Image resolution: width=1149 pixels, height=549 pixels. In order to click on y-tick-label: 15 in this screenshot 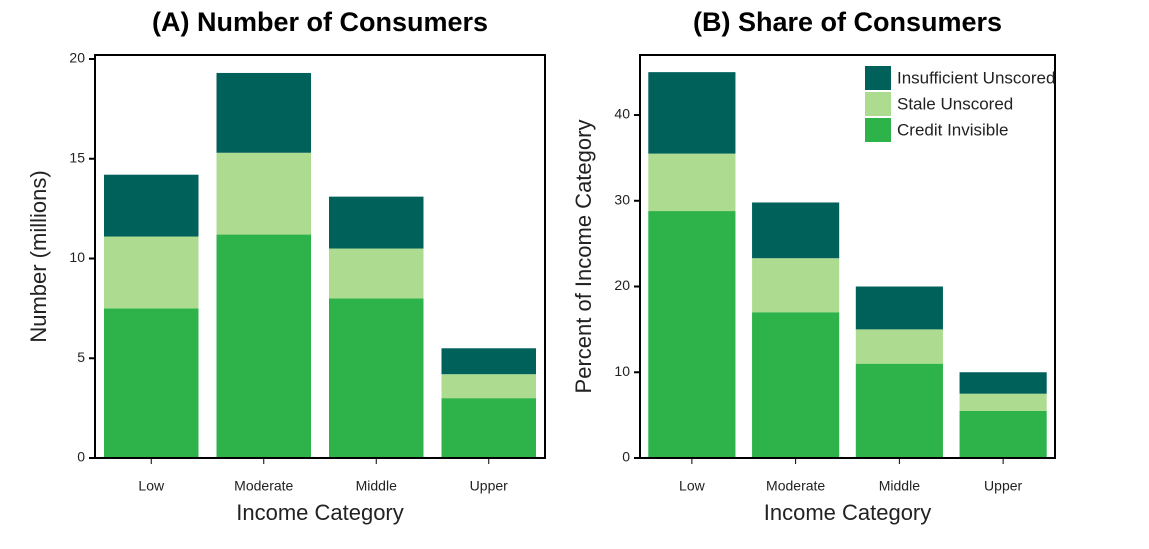, I will do `click(77, 157)`.